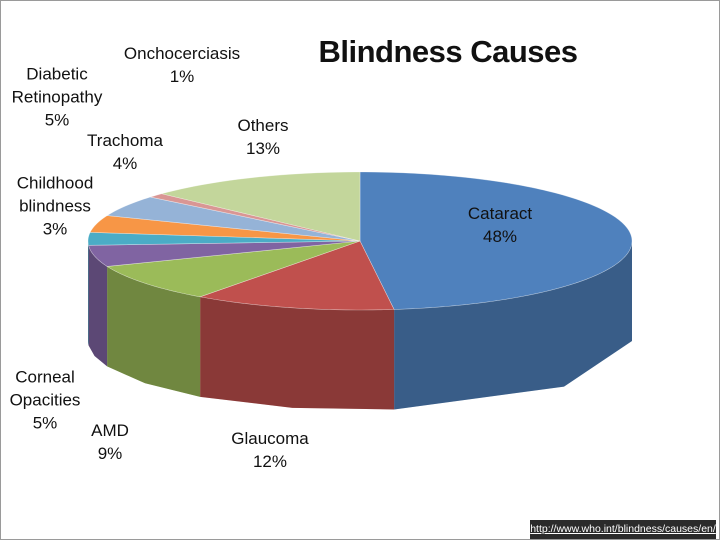 This screenshot has width=720, height=540. Describe the element at coordinates (125, 140) in the screenshot. I see `category-name: Trachoma` at that location.